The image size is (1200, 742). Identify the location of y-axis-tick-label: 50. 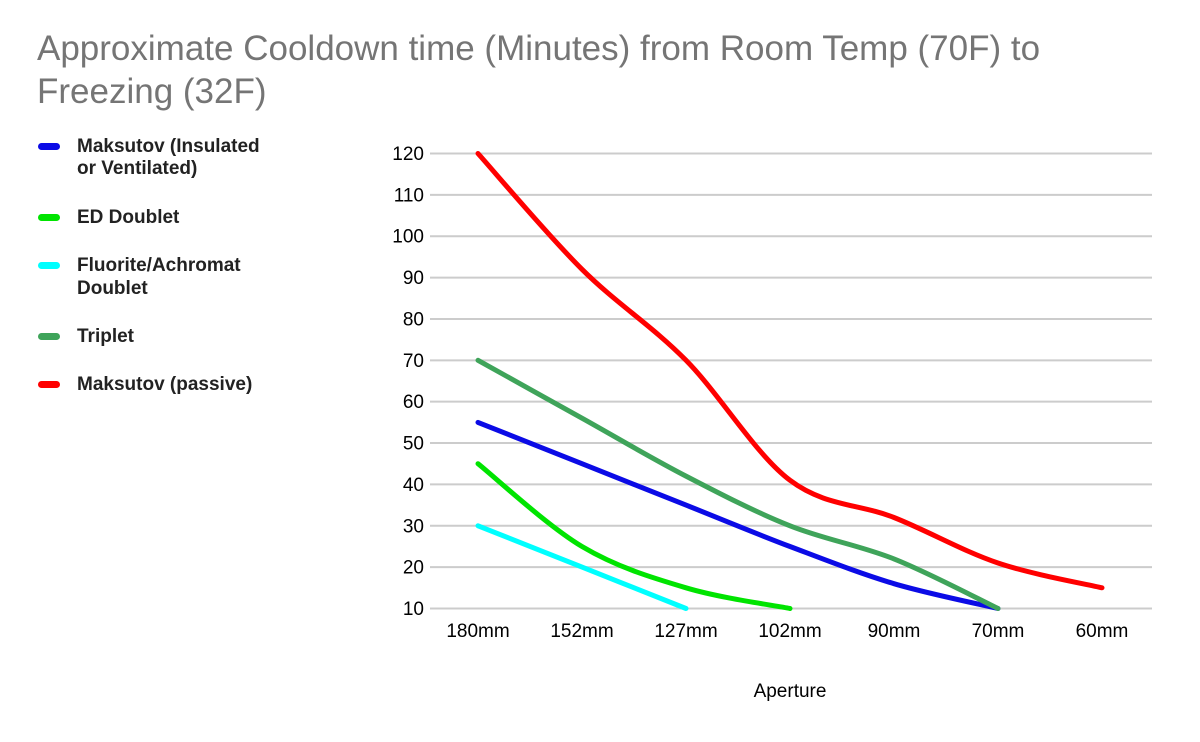
(413, 444).